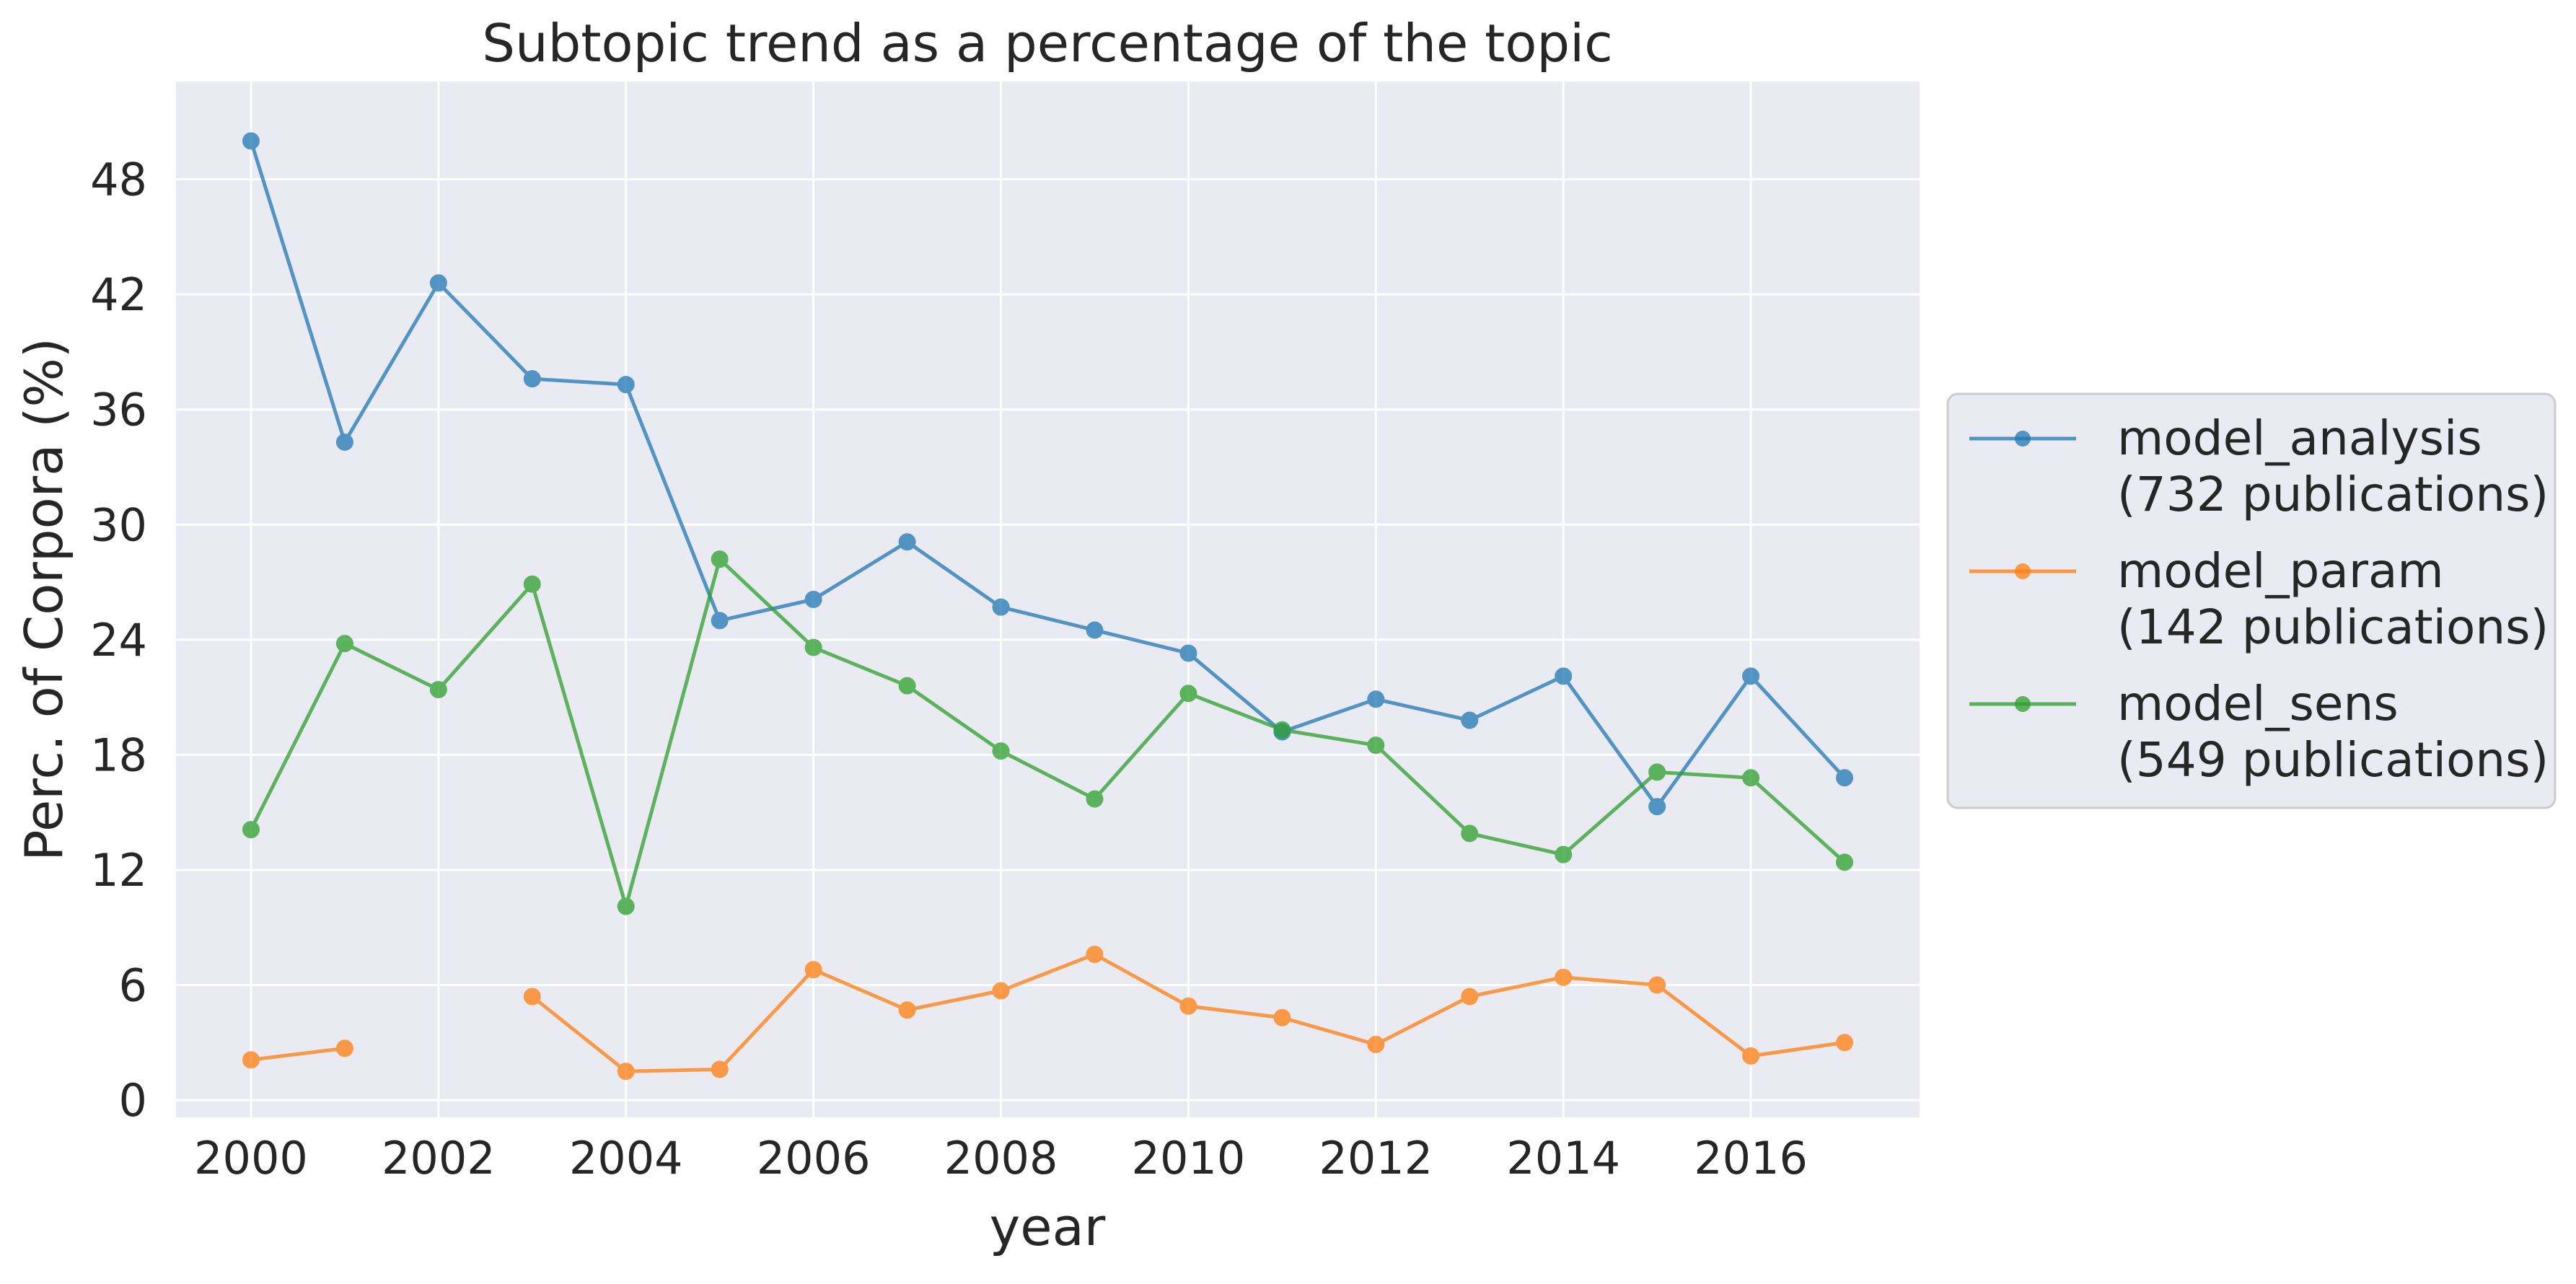  Describe the element at coordinates (133, 1100) in the screenshot. I see `y-tick-label: 0` at that location.